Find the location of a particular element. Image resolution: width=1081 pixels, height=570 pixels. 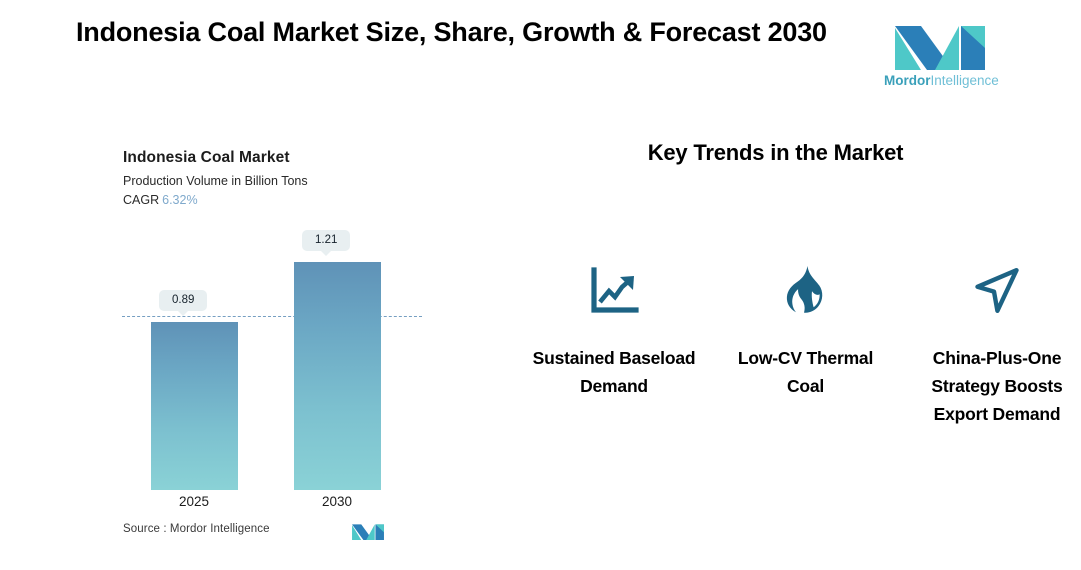

x-axis-label-2025: 2025 is located at coordinates (194, 501).